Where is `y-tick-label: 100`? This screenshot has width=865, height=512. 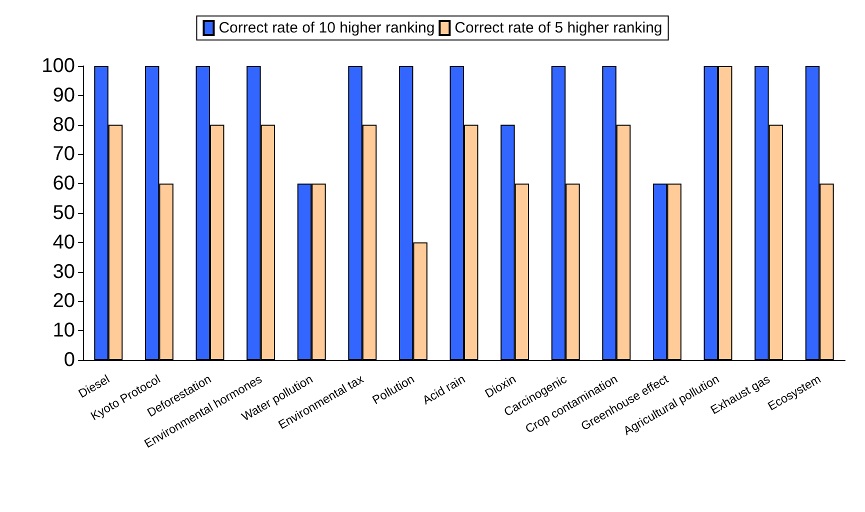 y-tick-label: 100 is located at coordinates (58, 66).